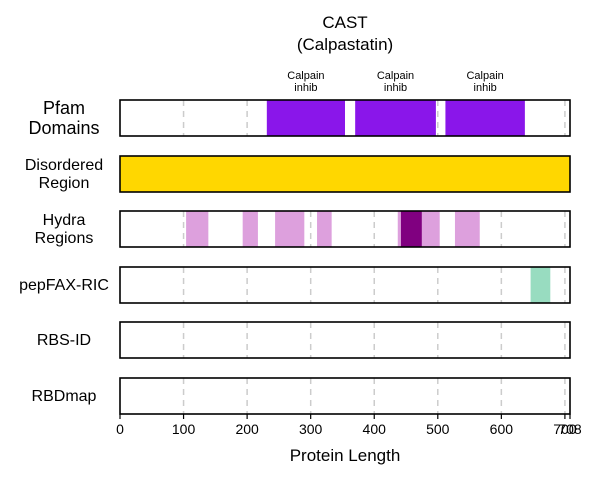  Describe the element at coordinates (345, 44) in the screenshot. I see `chart-subtitle: (Calpastatin)` at that location.